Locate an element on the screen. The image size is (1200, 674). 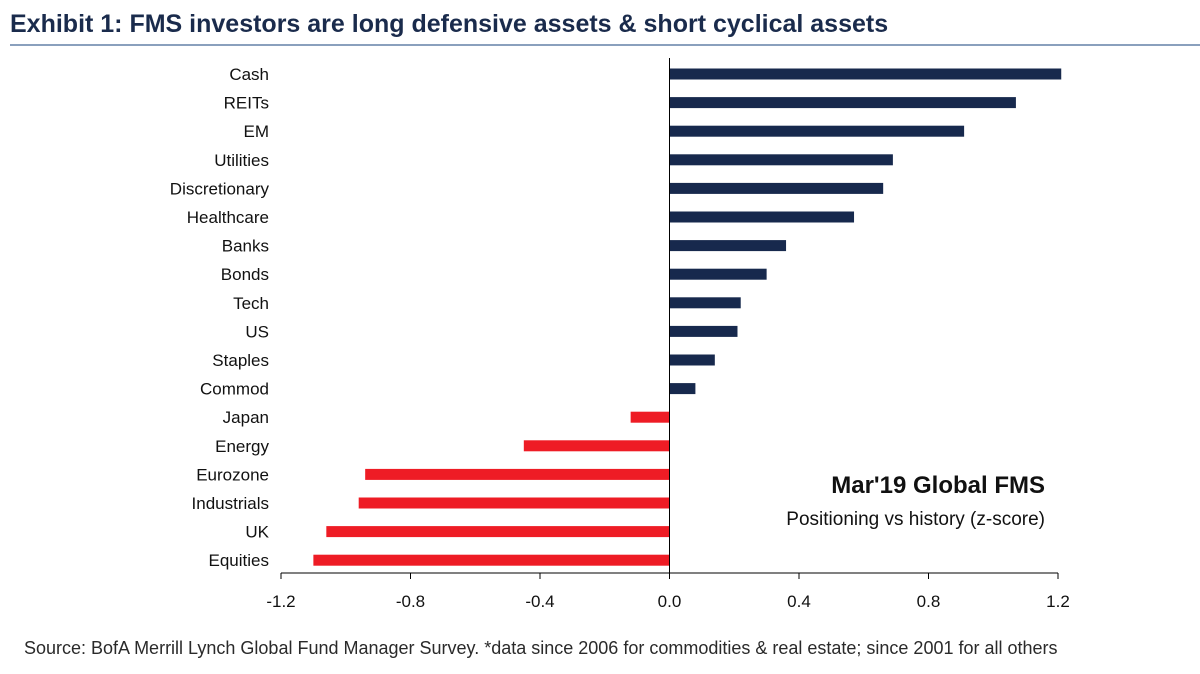
category-label-healthcare: Healthcare is located at coordinates (228, 217).